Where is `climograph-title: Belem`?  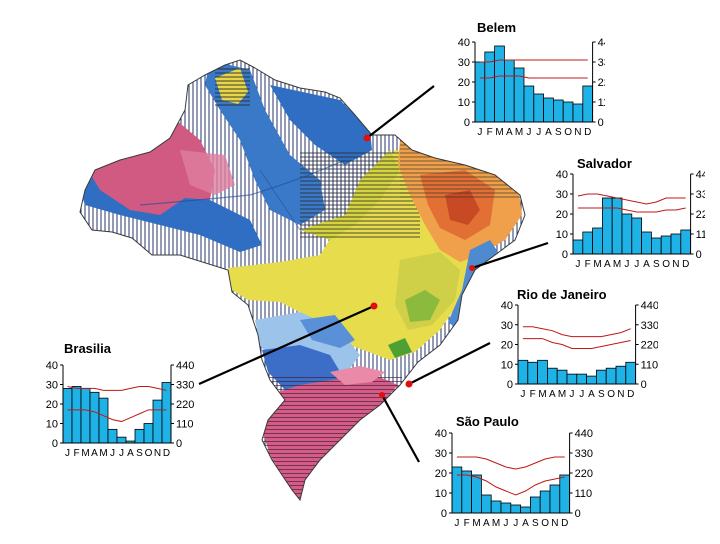 climograph-title: Belem is located at coordinates (497, 27).